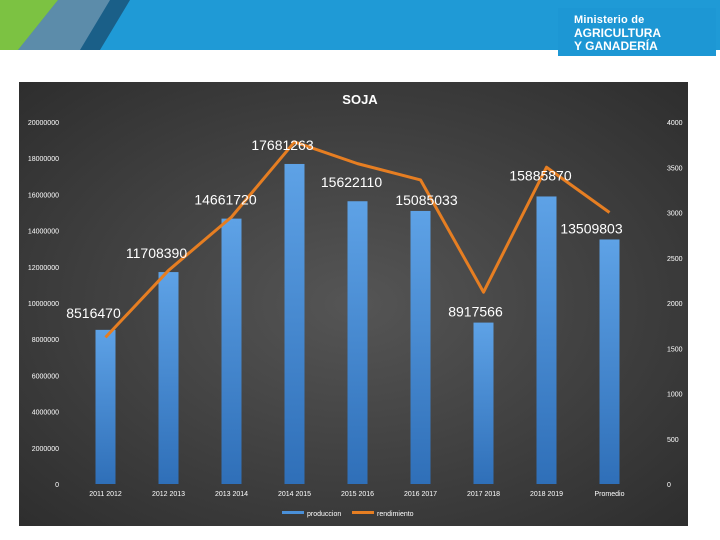 The height and width of the screenshot is (540, 720). Describe the element at coordinates (609, 20) in the screenshot. I see `ministry-line1: Ministerio de` at that location.